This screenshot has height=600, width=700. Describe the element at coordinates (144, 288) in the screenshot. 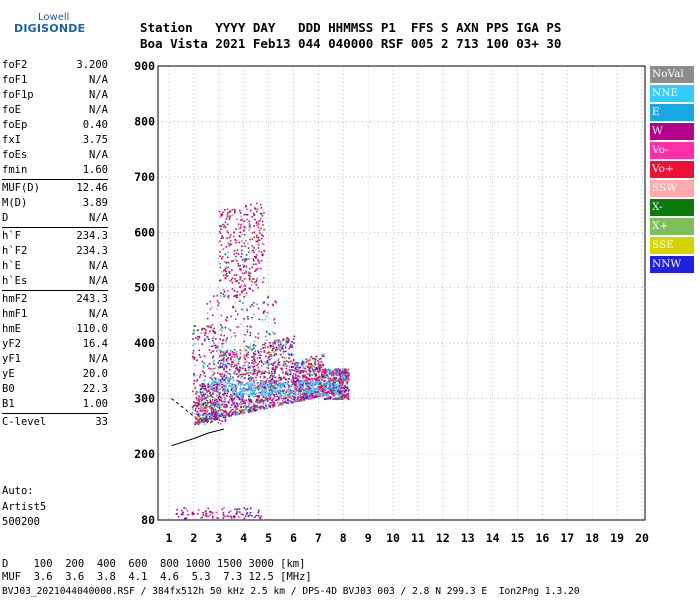

I see `y-tick-label: 500` at that location.